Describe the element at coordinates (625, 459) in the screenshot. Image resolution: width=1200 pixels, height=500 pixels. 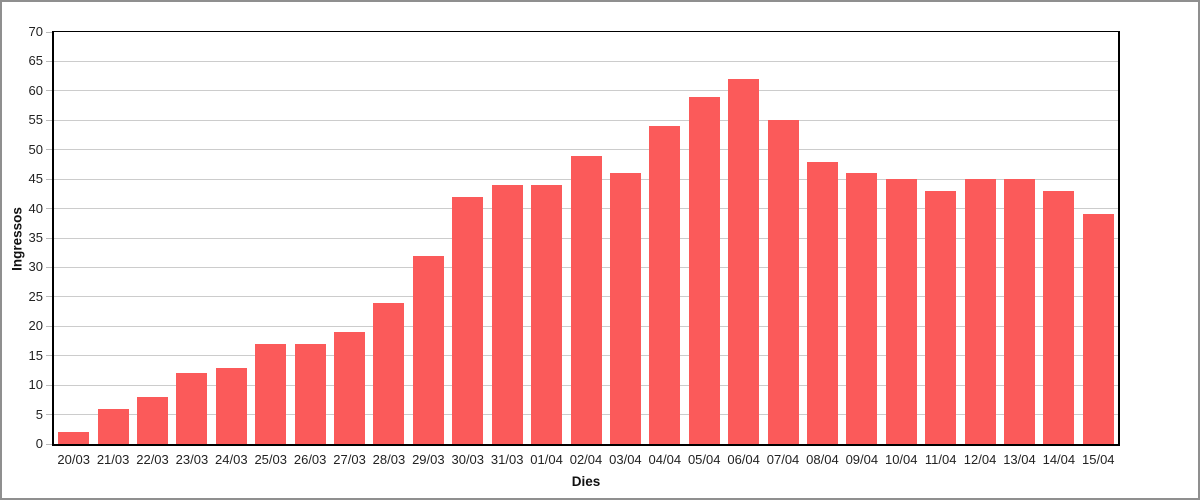
I see `x-axis-tick-label: 03/04` at that location.